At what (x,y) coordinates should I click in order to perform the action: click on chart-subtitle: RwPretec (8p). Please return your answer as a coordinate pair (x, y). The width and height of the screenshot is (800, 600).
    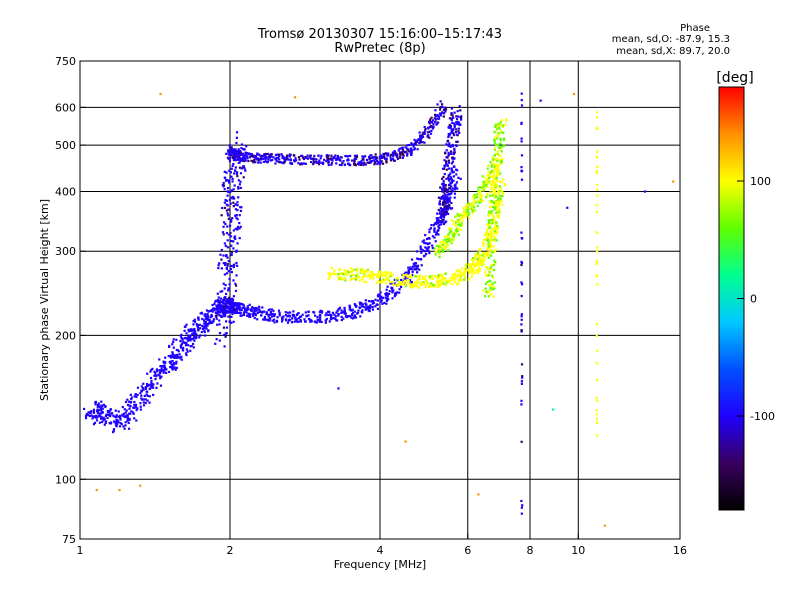
    Looking at the image, I should click on (380, 48).